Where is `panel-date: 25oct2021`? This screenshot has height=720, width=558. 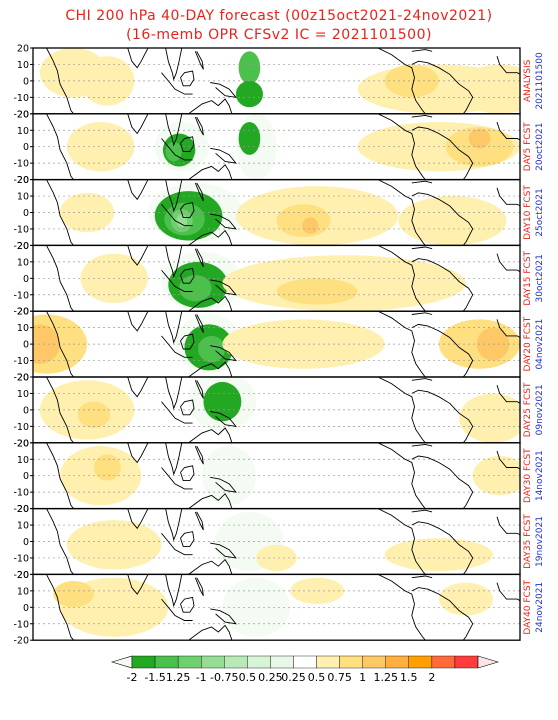
panel-date: 25oct2021 is located at coordinates (540, 212).